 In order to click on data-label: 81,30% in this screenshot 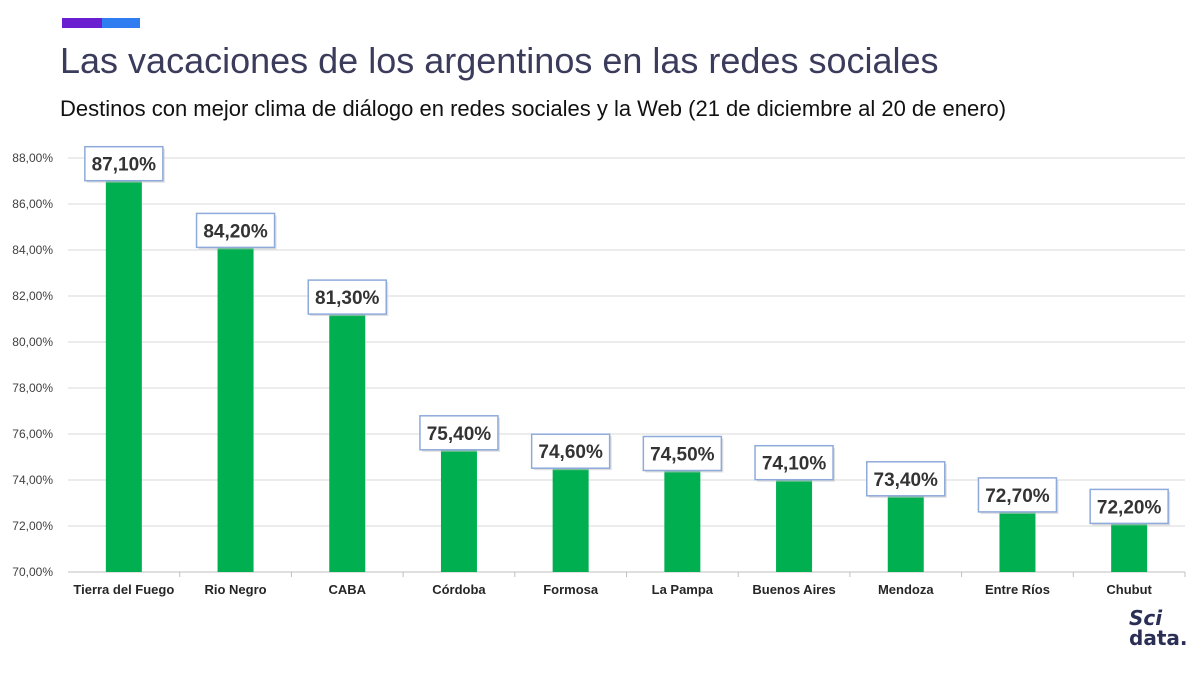, I will do `click(347, 298)`.